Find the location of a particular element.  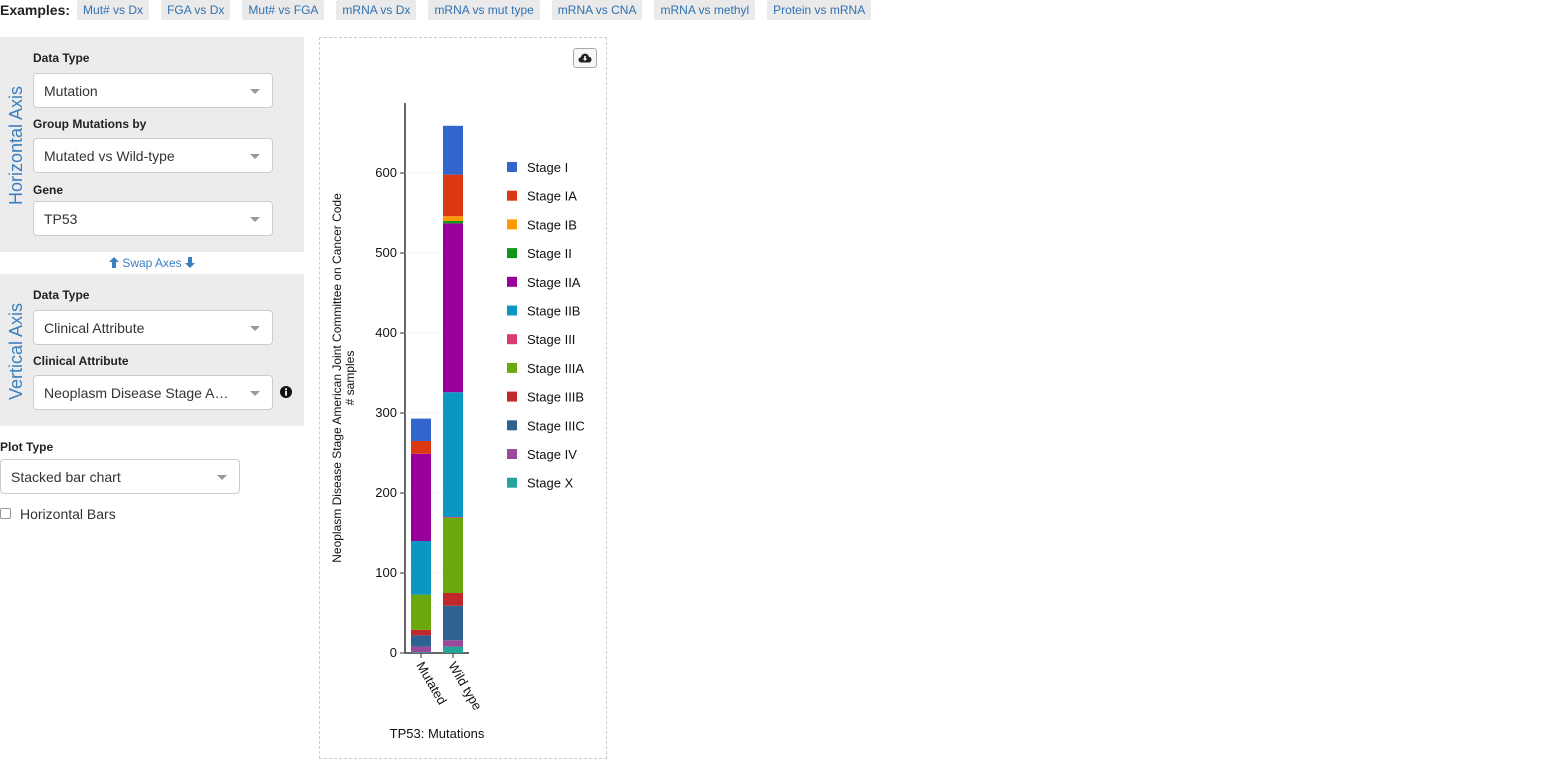

swap-axes-button: Swap Axes is located at coordinates (152, 263).